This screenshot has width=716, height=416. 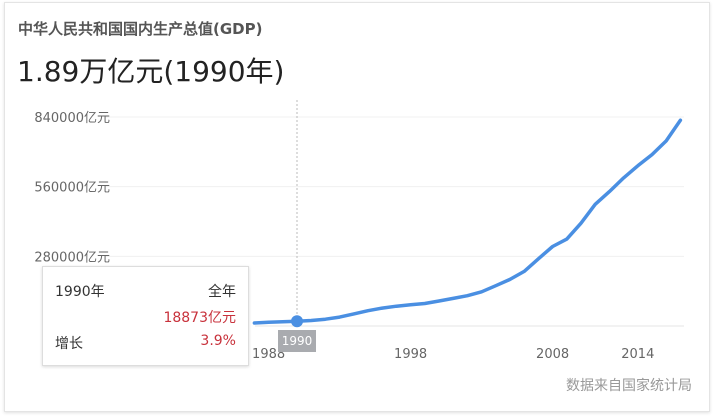 What do you see at coordinates (268, 354) in the screenshot?
I see `x-tick-label: 1988` at bounding box center [268, 354].